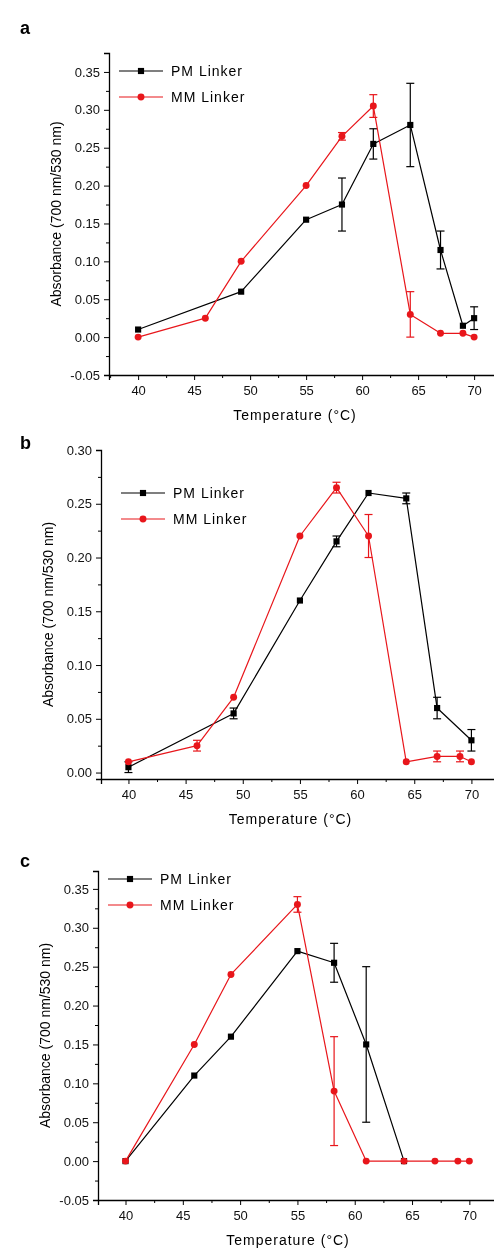 This screenshot has height=1253, width=494. Describe the element at coordinates (25, 28) in the screenshot. I see `chart-title: a` at that location.